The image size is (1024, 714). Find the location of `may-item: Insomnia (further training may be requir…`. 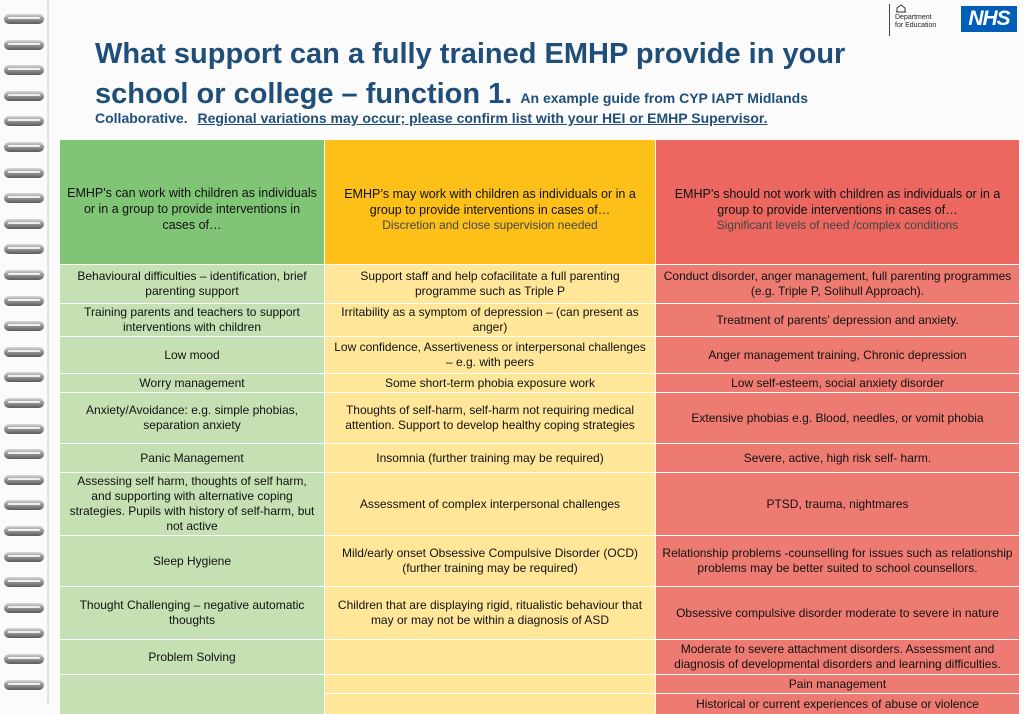

may-item: Insomnia (further training may be requir… is located at coordinates (490, 458).